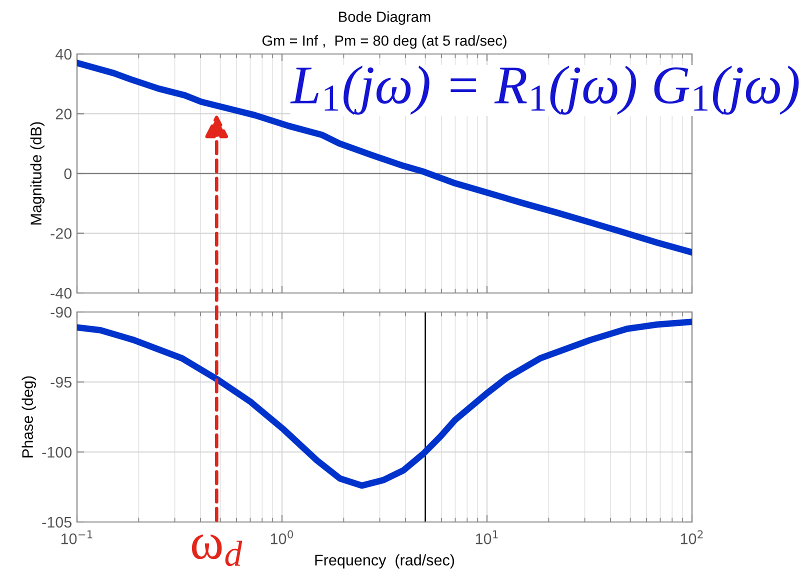 The image size is (803, 584). What do you see at coordinates (37, 173) in the screenshot?
I see `y-axis-title: Magnitude (dB)` at bounding box center [37, 173].